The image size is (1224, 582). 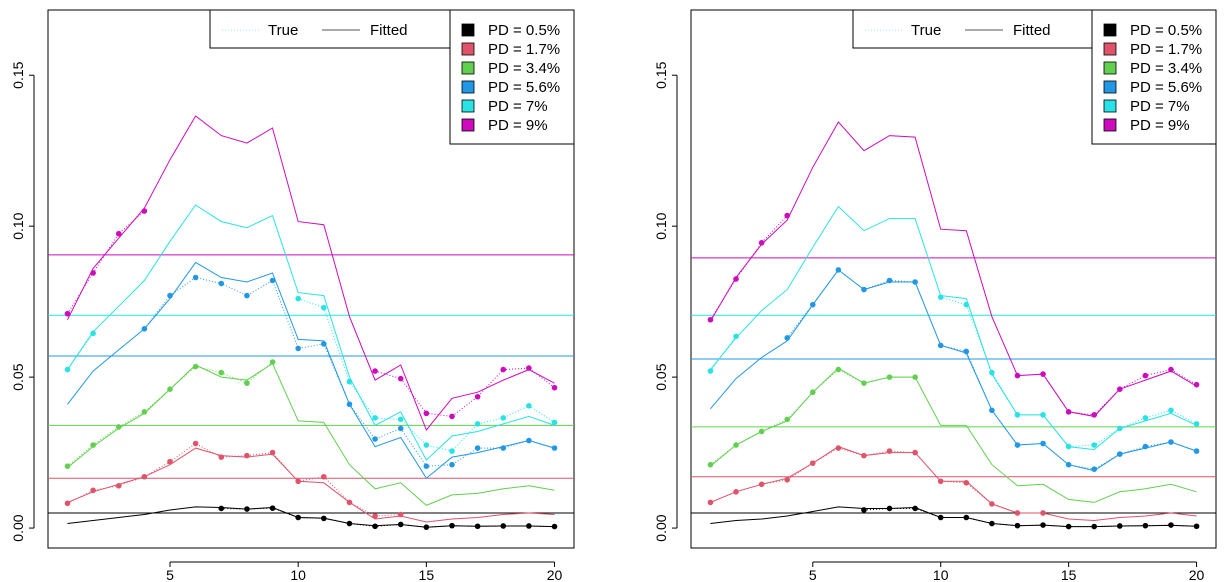 I want to click on x-tick-label: 10, so click(x=298, y=574).